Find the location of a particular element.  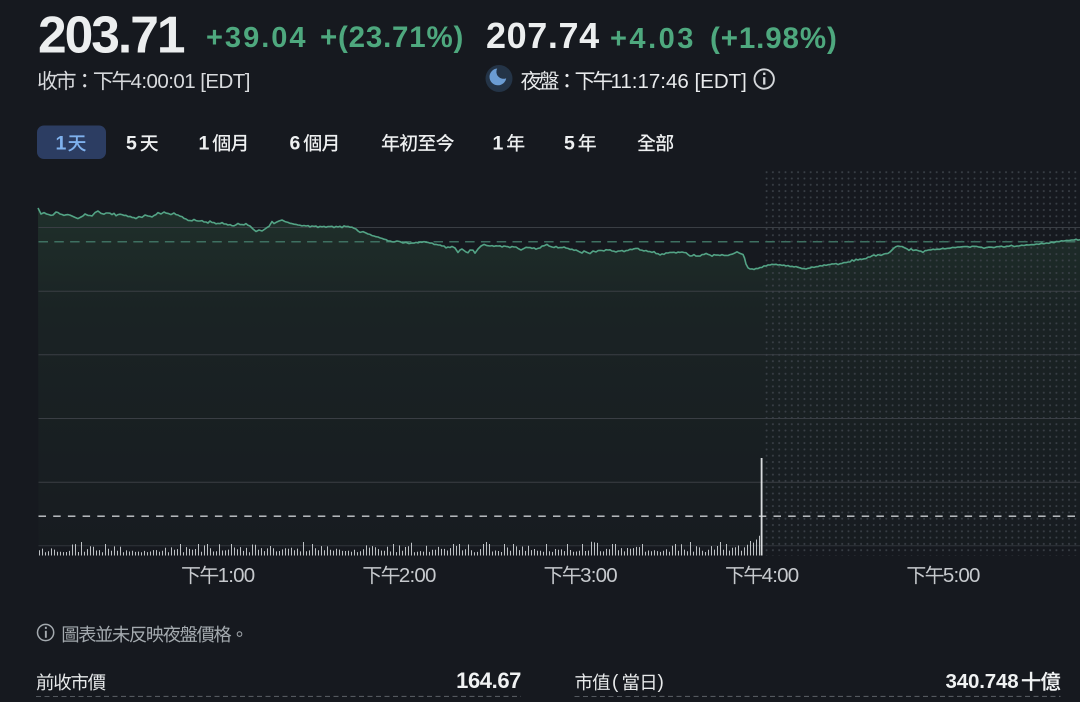

svg-text: 4:00 is located at coordinates (780, 575).